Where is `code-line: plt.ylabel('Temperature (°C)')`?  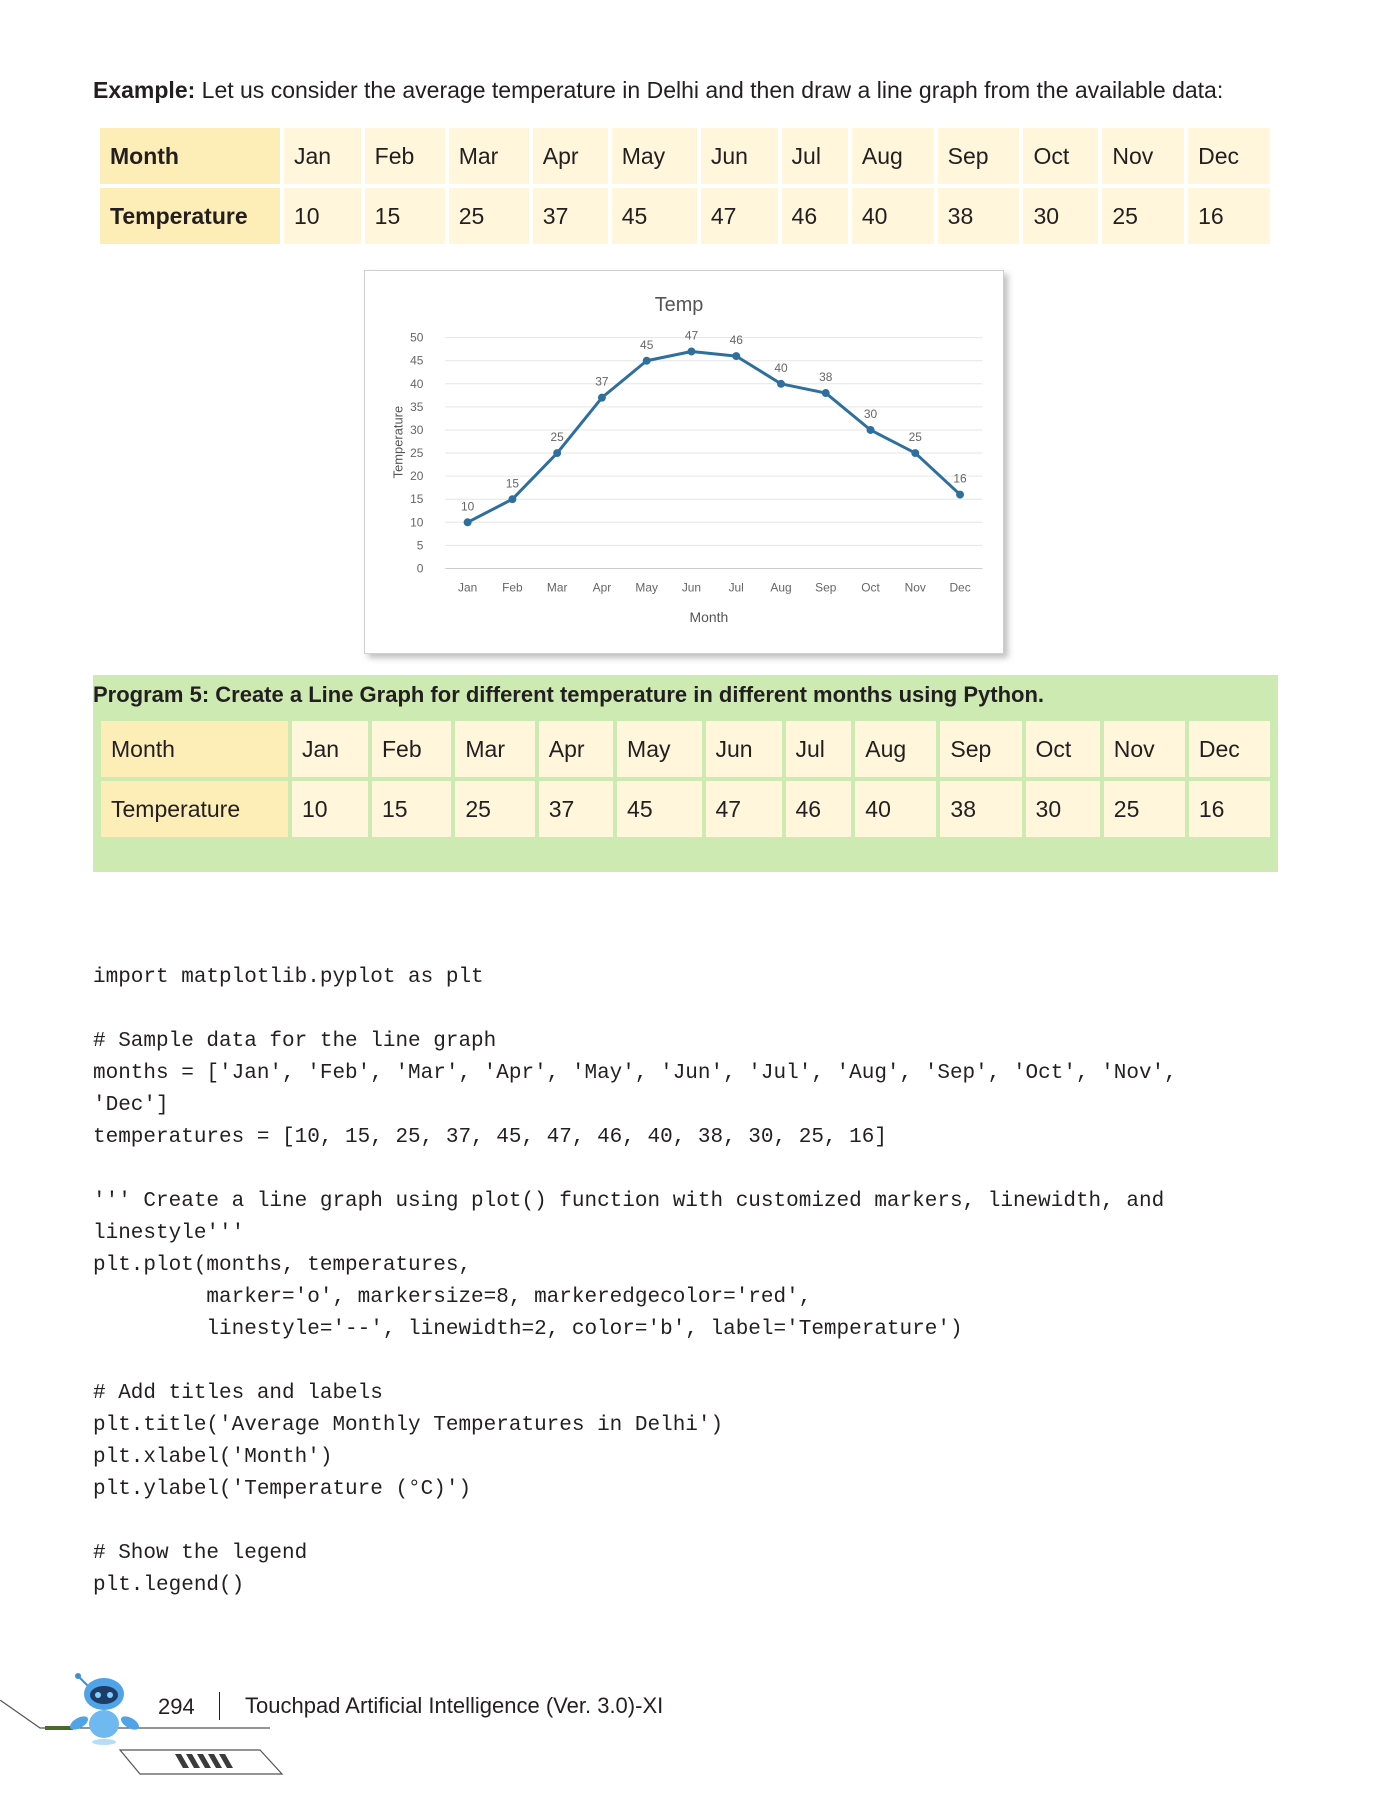
code-line: plt.ylabel('Temperature (°C)') is located at coordinates (282, 1489).